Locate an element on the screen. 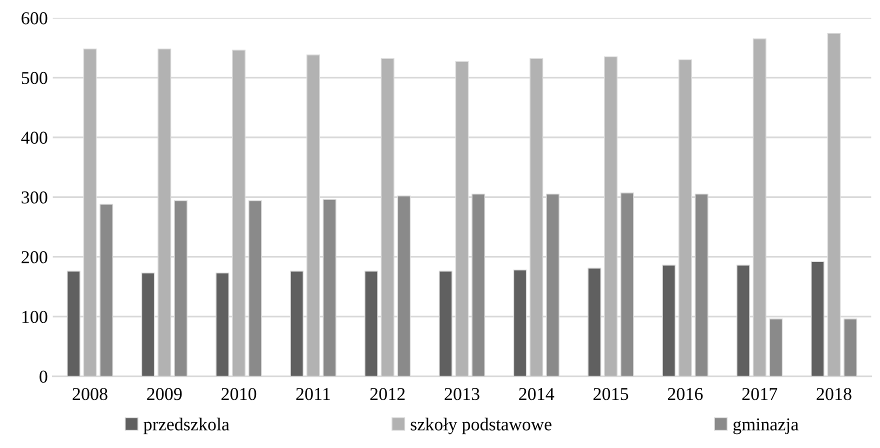 The image size is (880, 448). y-tick-label: 300 is located at coordinates (35, 197).